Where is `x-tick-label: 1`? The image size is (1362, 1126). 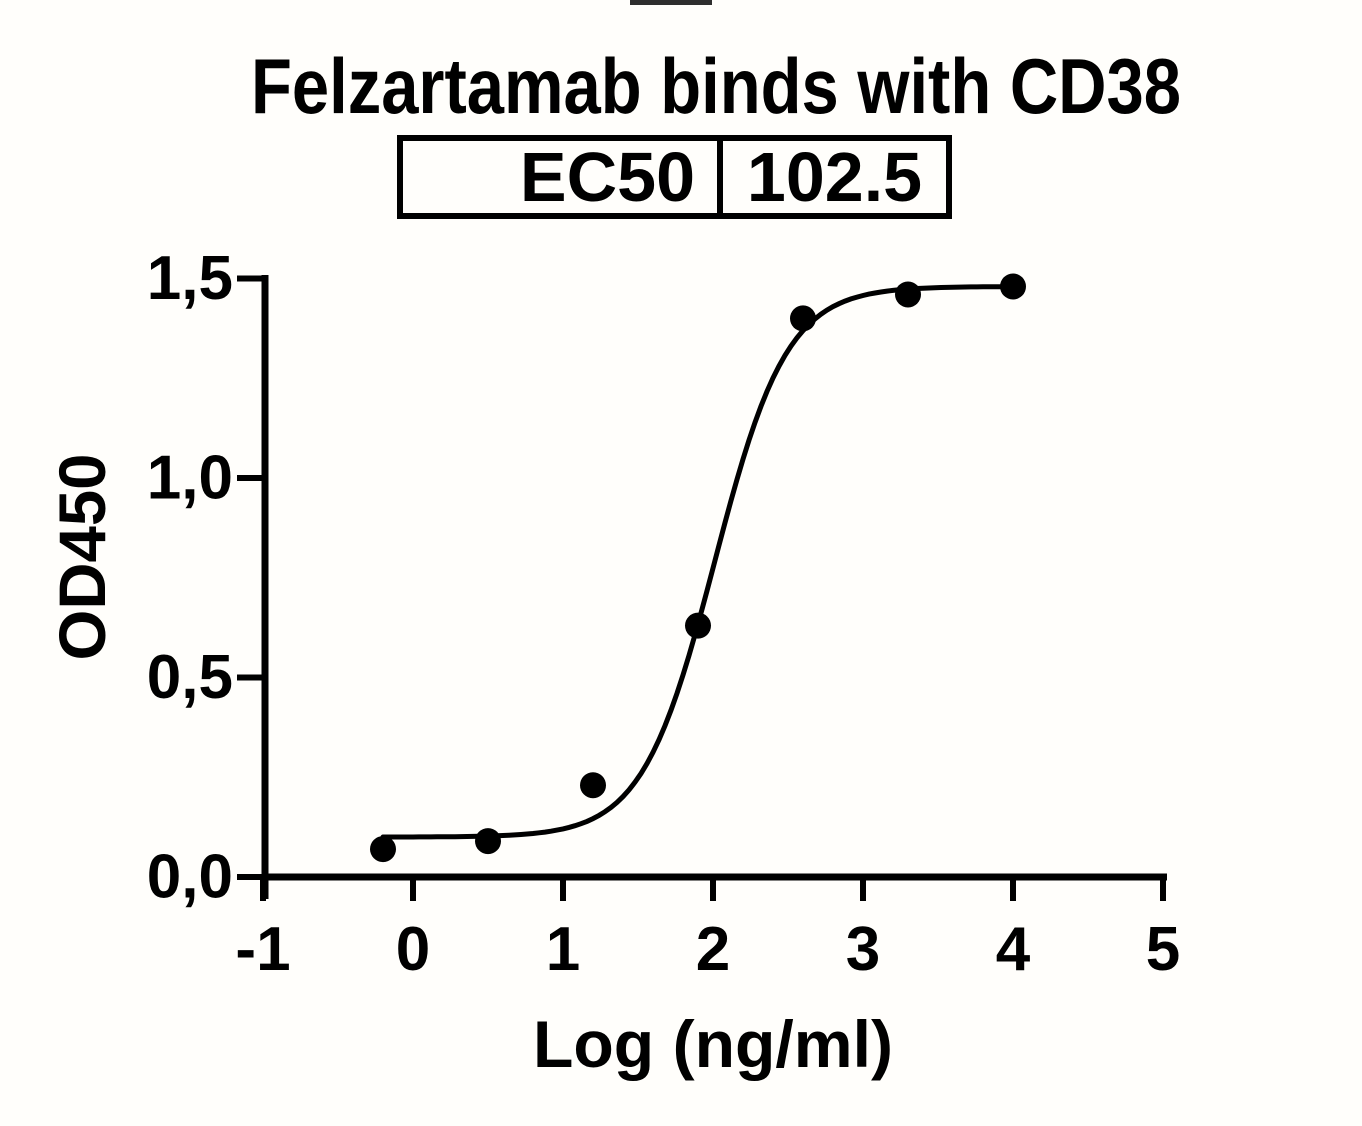
x-tick-label: 1 is located at coordinates (563, 949).